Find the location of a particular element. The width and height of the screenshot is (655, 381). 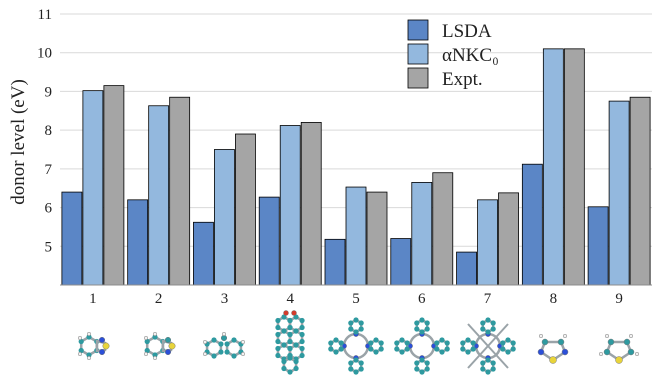

x-tick-label: 8 is located at coordinates (554, 299).